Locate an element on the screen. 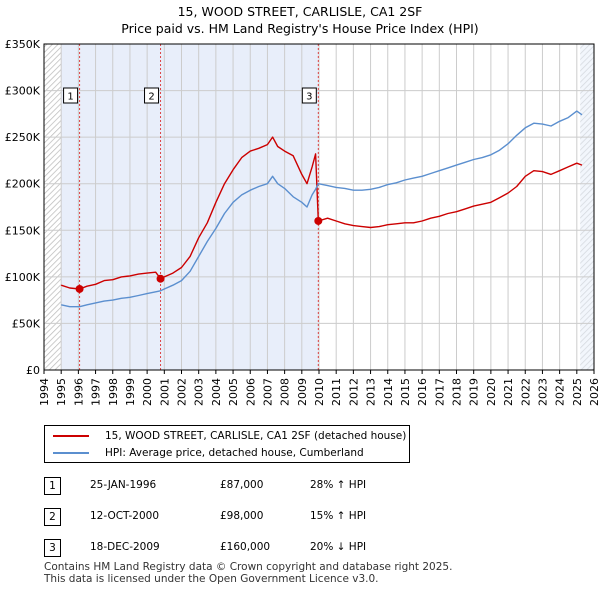 The image size is (600, 590). sale-marker-label: 2 is located at coordinates (151, 97).